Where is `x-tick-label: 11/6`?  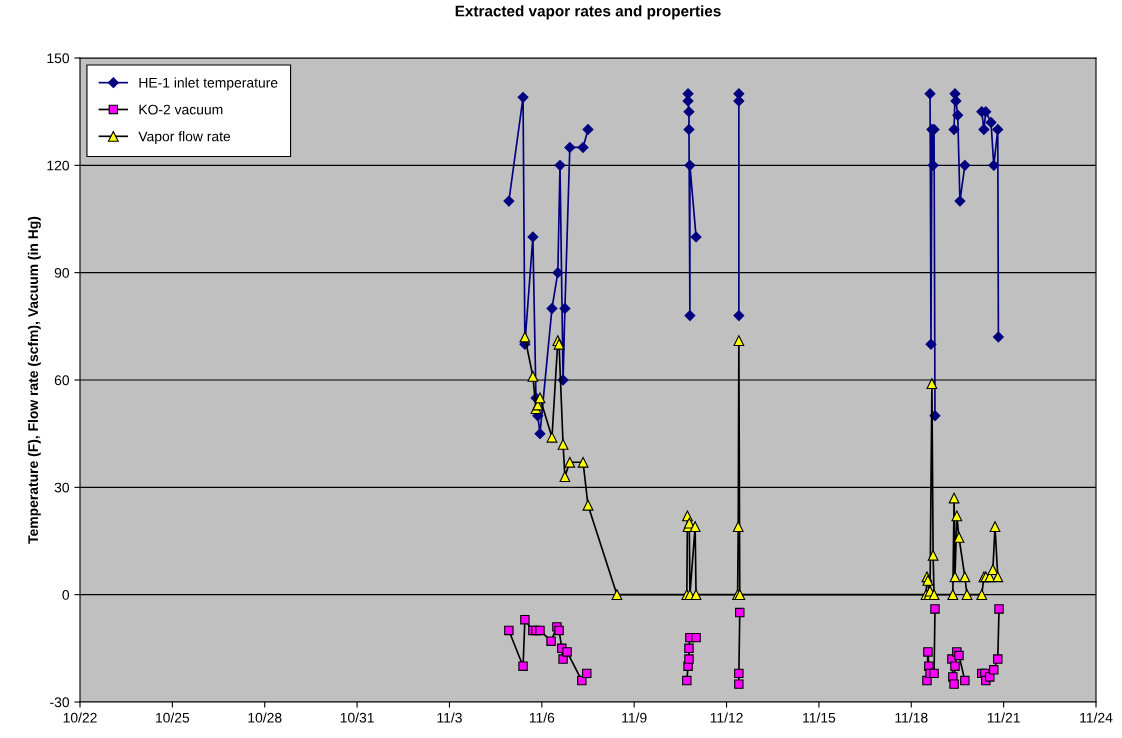 x-tick-label: 11/6 is located at coordinates (542, 717).